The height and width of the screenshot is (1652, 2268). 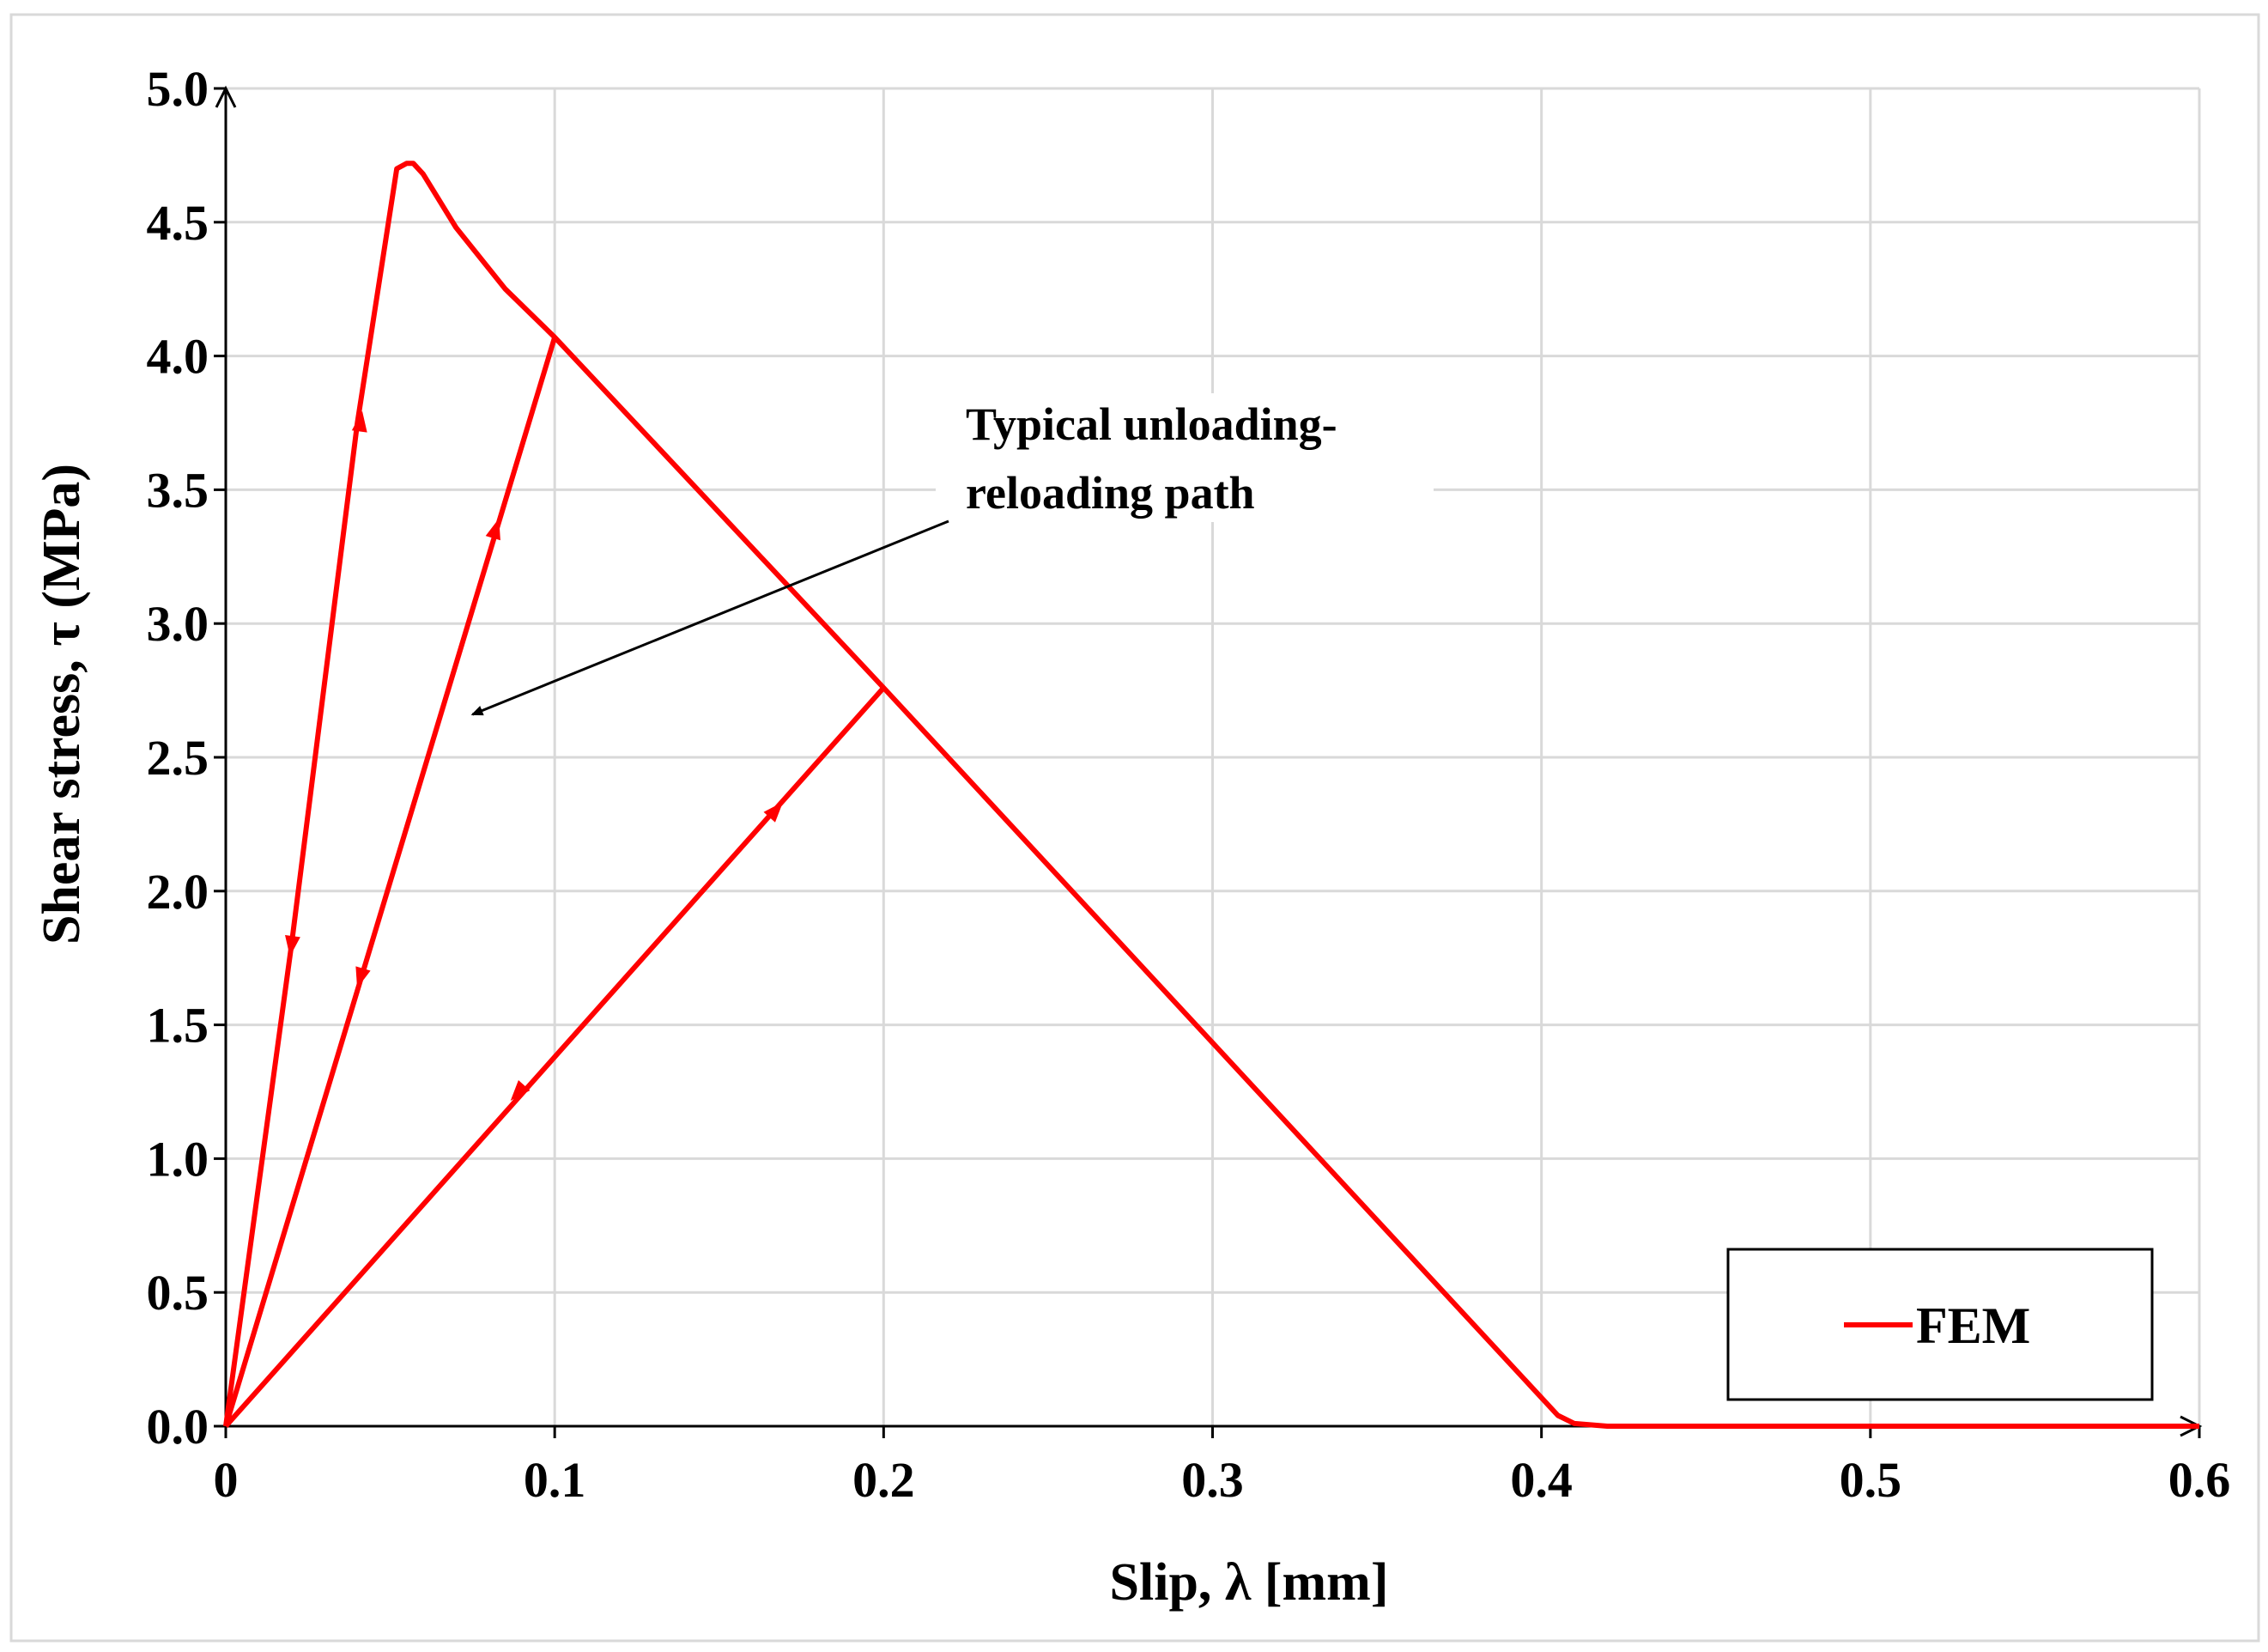 I want to click on y-tick-label: 0.5, so click(x=178, y=1293).